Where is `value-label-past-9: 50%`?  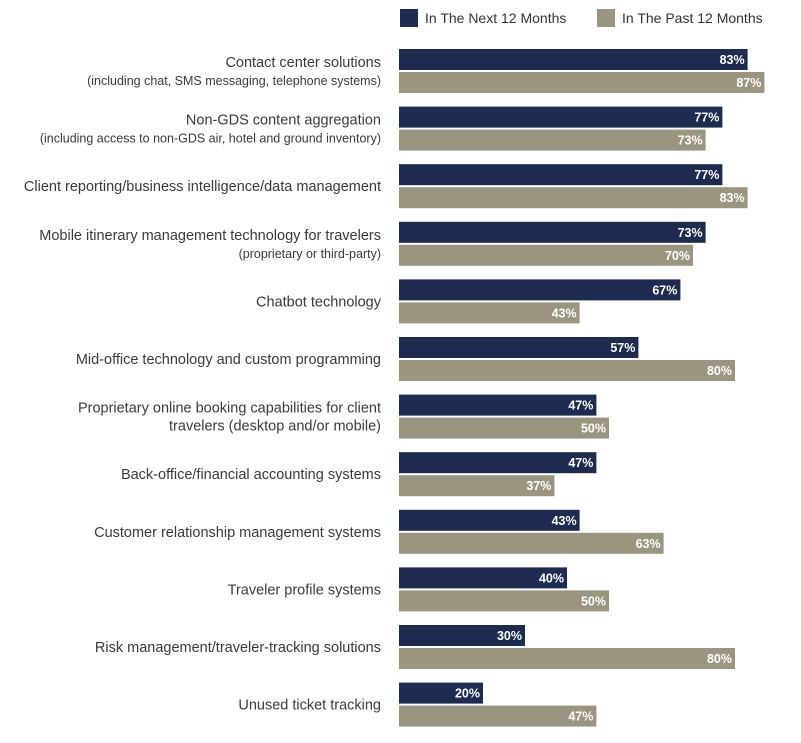
value-label-past-9: 50% is located at coordinates (593, 601).